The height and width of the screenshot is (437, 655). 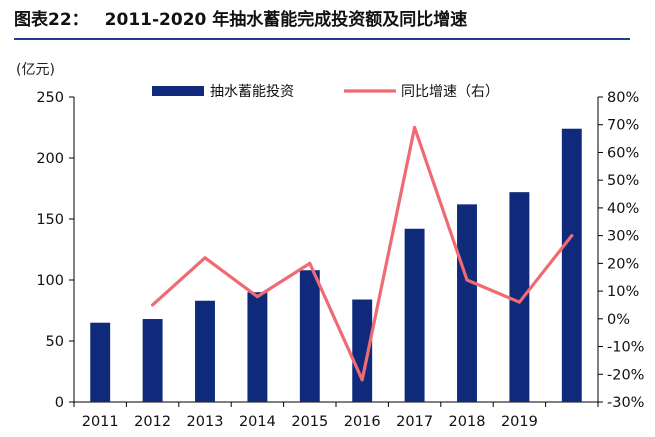 I want to click on y-axis-unit-label: (亿元), so click(x=35, y=70).